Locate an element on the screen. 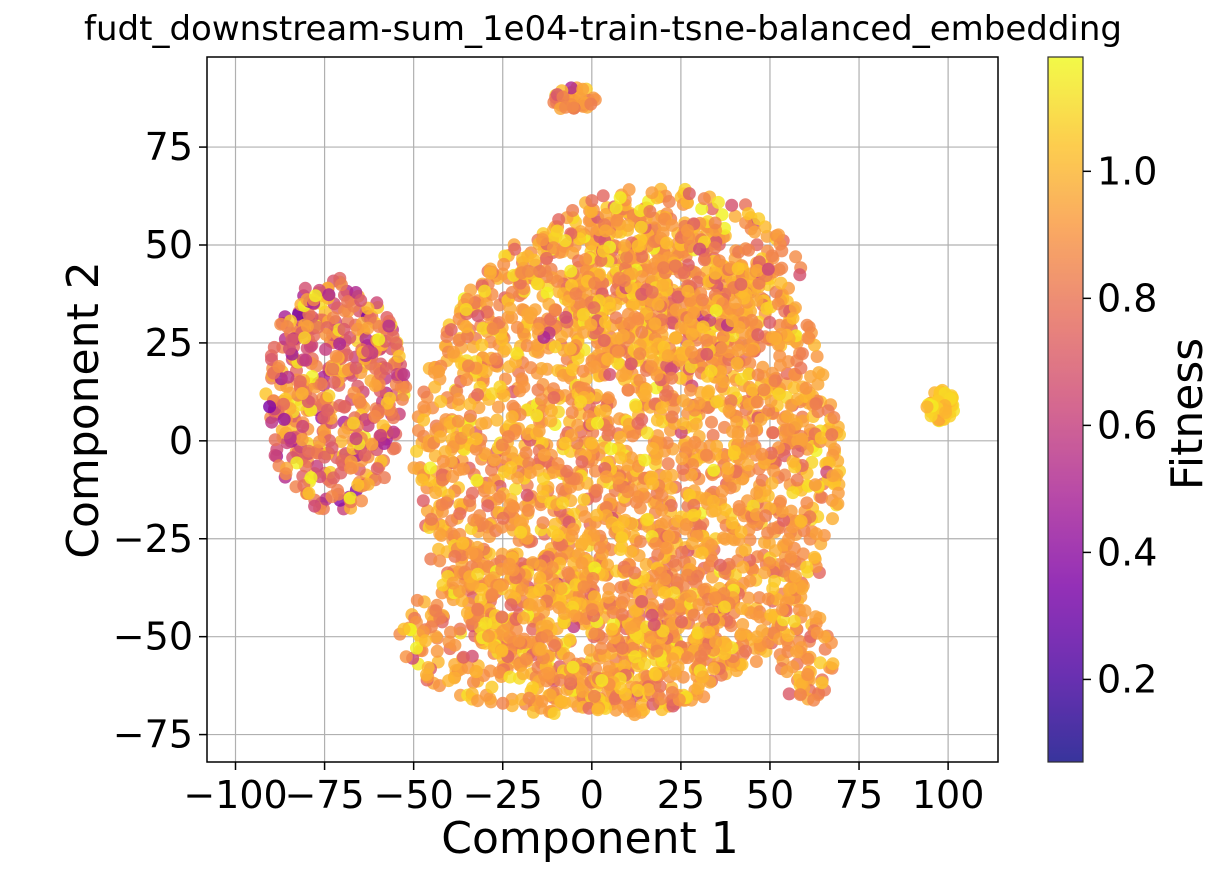 The height and width of the screenshot is (872, 1216). colorbar-tick-label: 0.4 is located at coordinates (1127, 552).